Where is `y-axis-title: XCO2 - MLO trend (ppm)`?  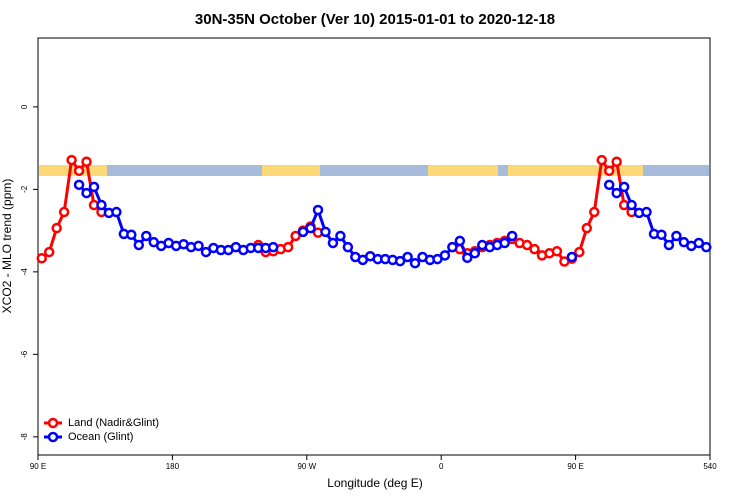
y-axis-title: XCO2 - MLO trend (ppm) is located at coordinates (7, 246).